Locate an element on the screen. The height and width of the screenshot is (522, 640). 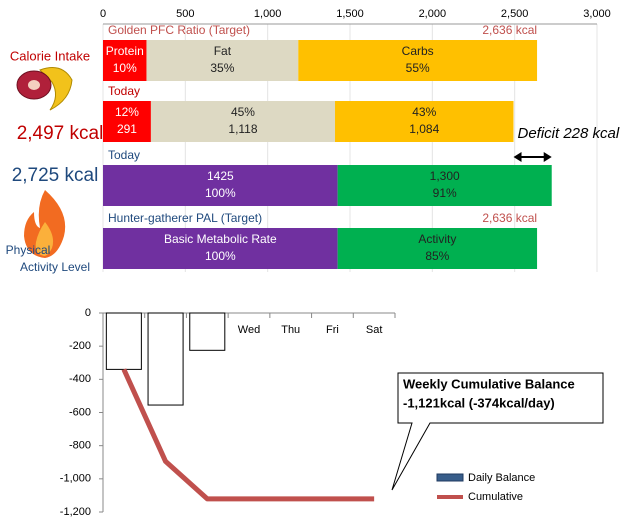
x-tick-label: 3,000 is located at coordinates (597, 14).